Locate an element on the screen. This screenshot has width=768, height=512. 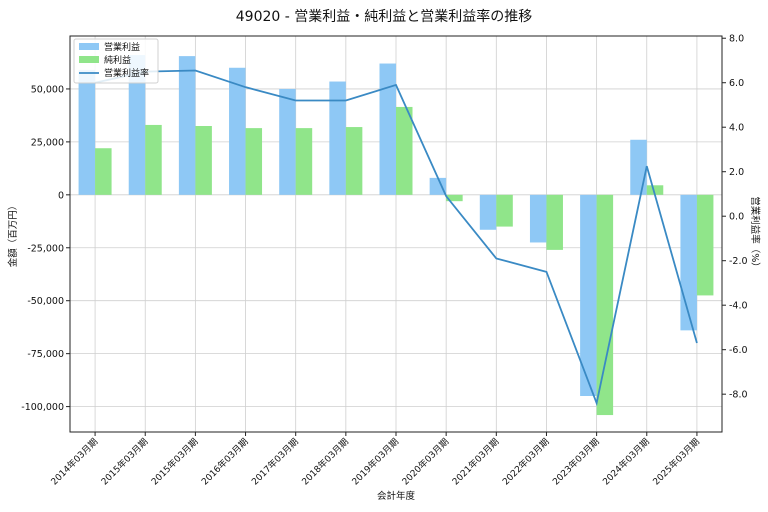
y-tick-label: 0 is located at coordinates (61, 195).